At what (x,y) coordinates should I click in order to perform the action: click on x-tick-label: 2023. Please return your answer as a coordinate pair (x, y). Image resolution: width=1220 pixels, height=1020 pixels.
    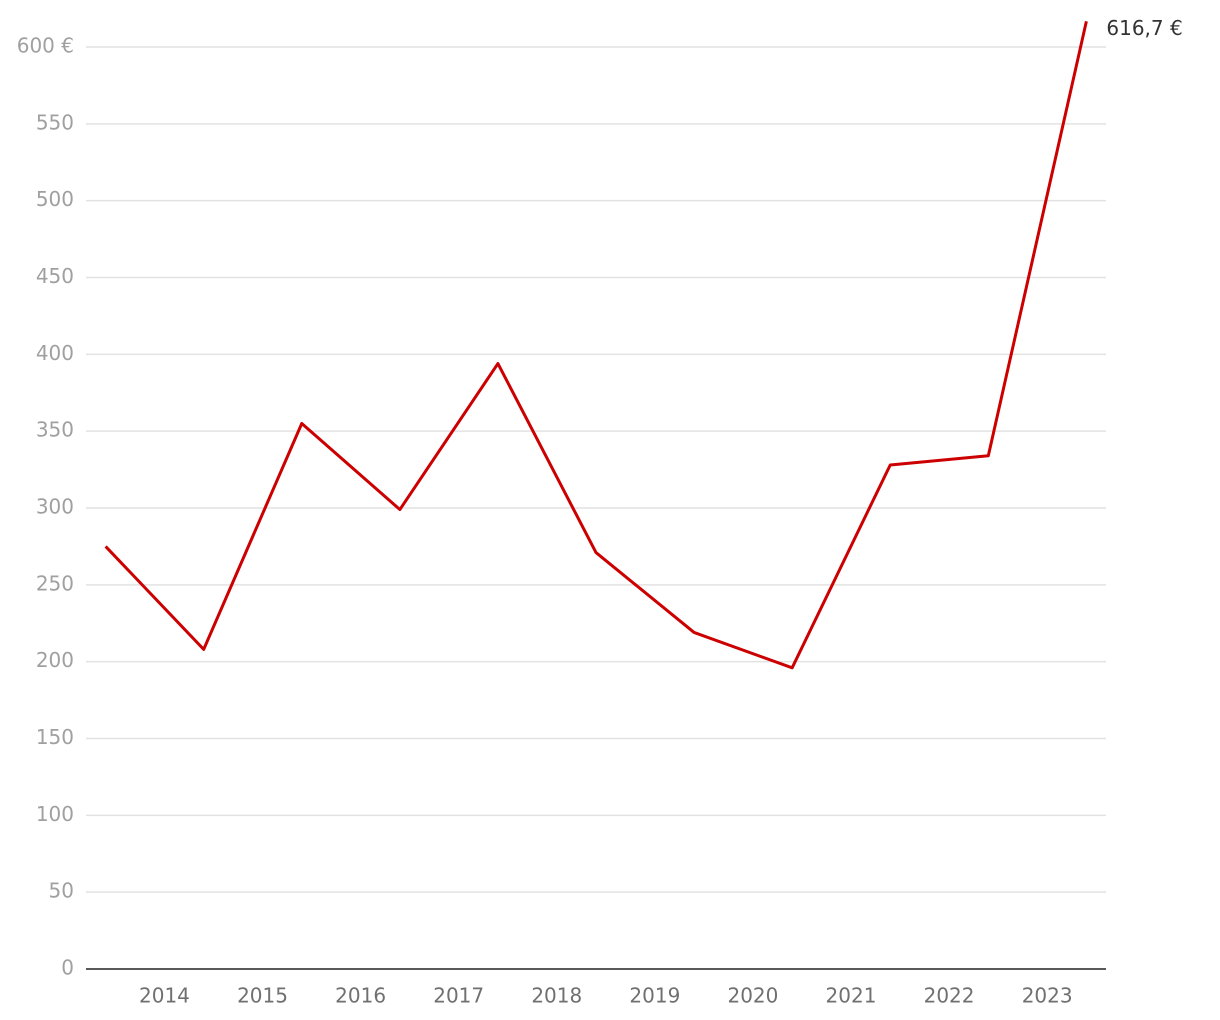
    Looking at the image, I should click on (1047, 996).